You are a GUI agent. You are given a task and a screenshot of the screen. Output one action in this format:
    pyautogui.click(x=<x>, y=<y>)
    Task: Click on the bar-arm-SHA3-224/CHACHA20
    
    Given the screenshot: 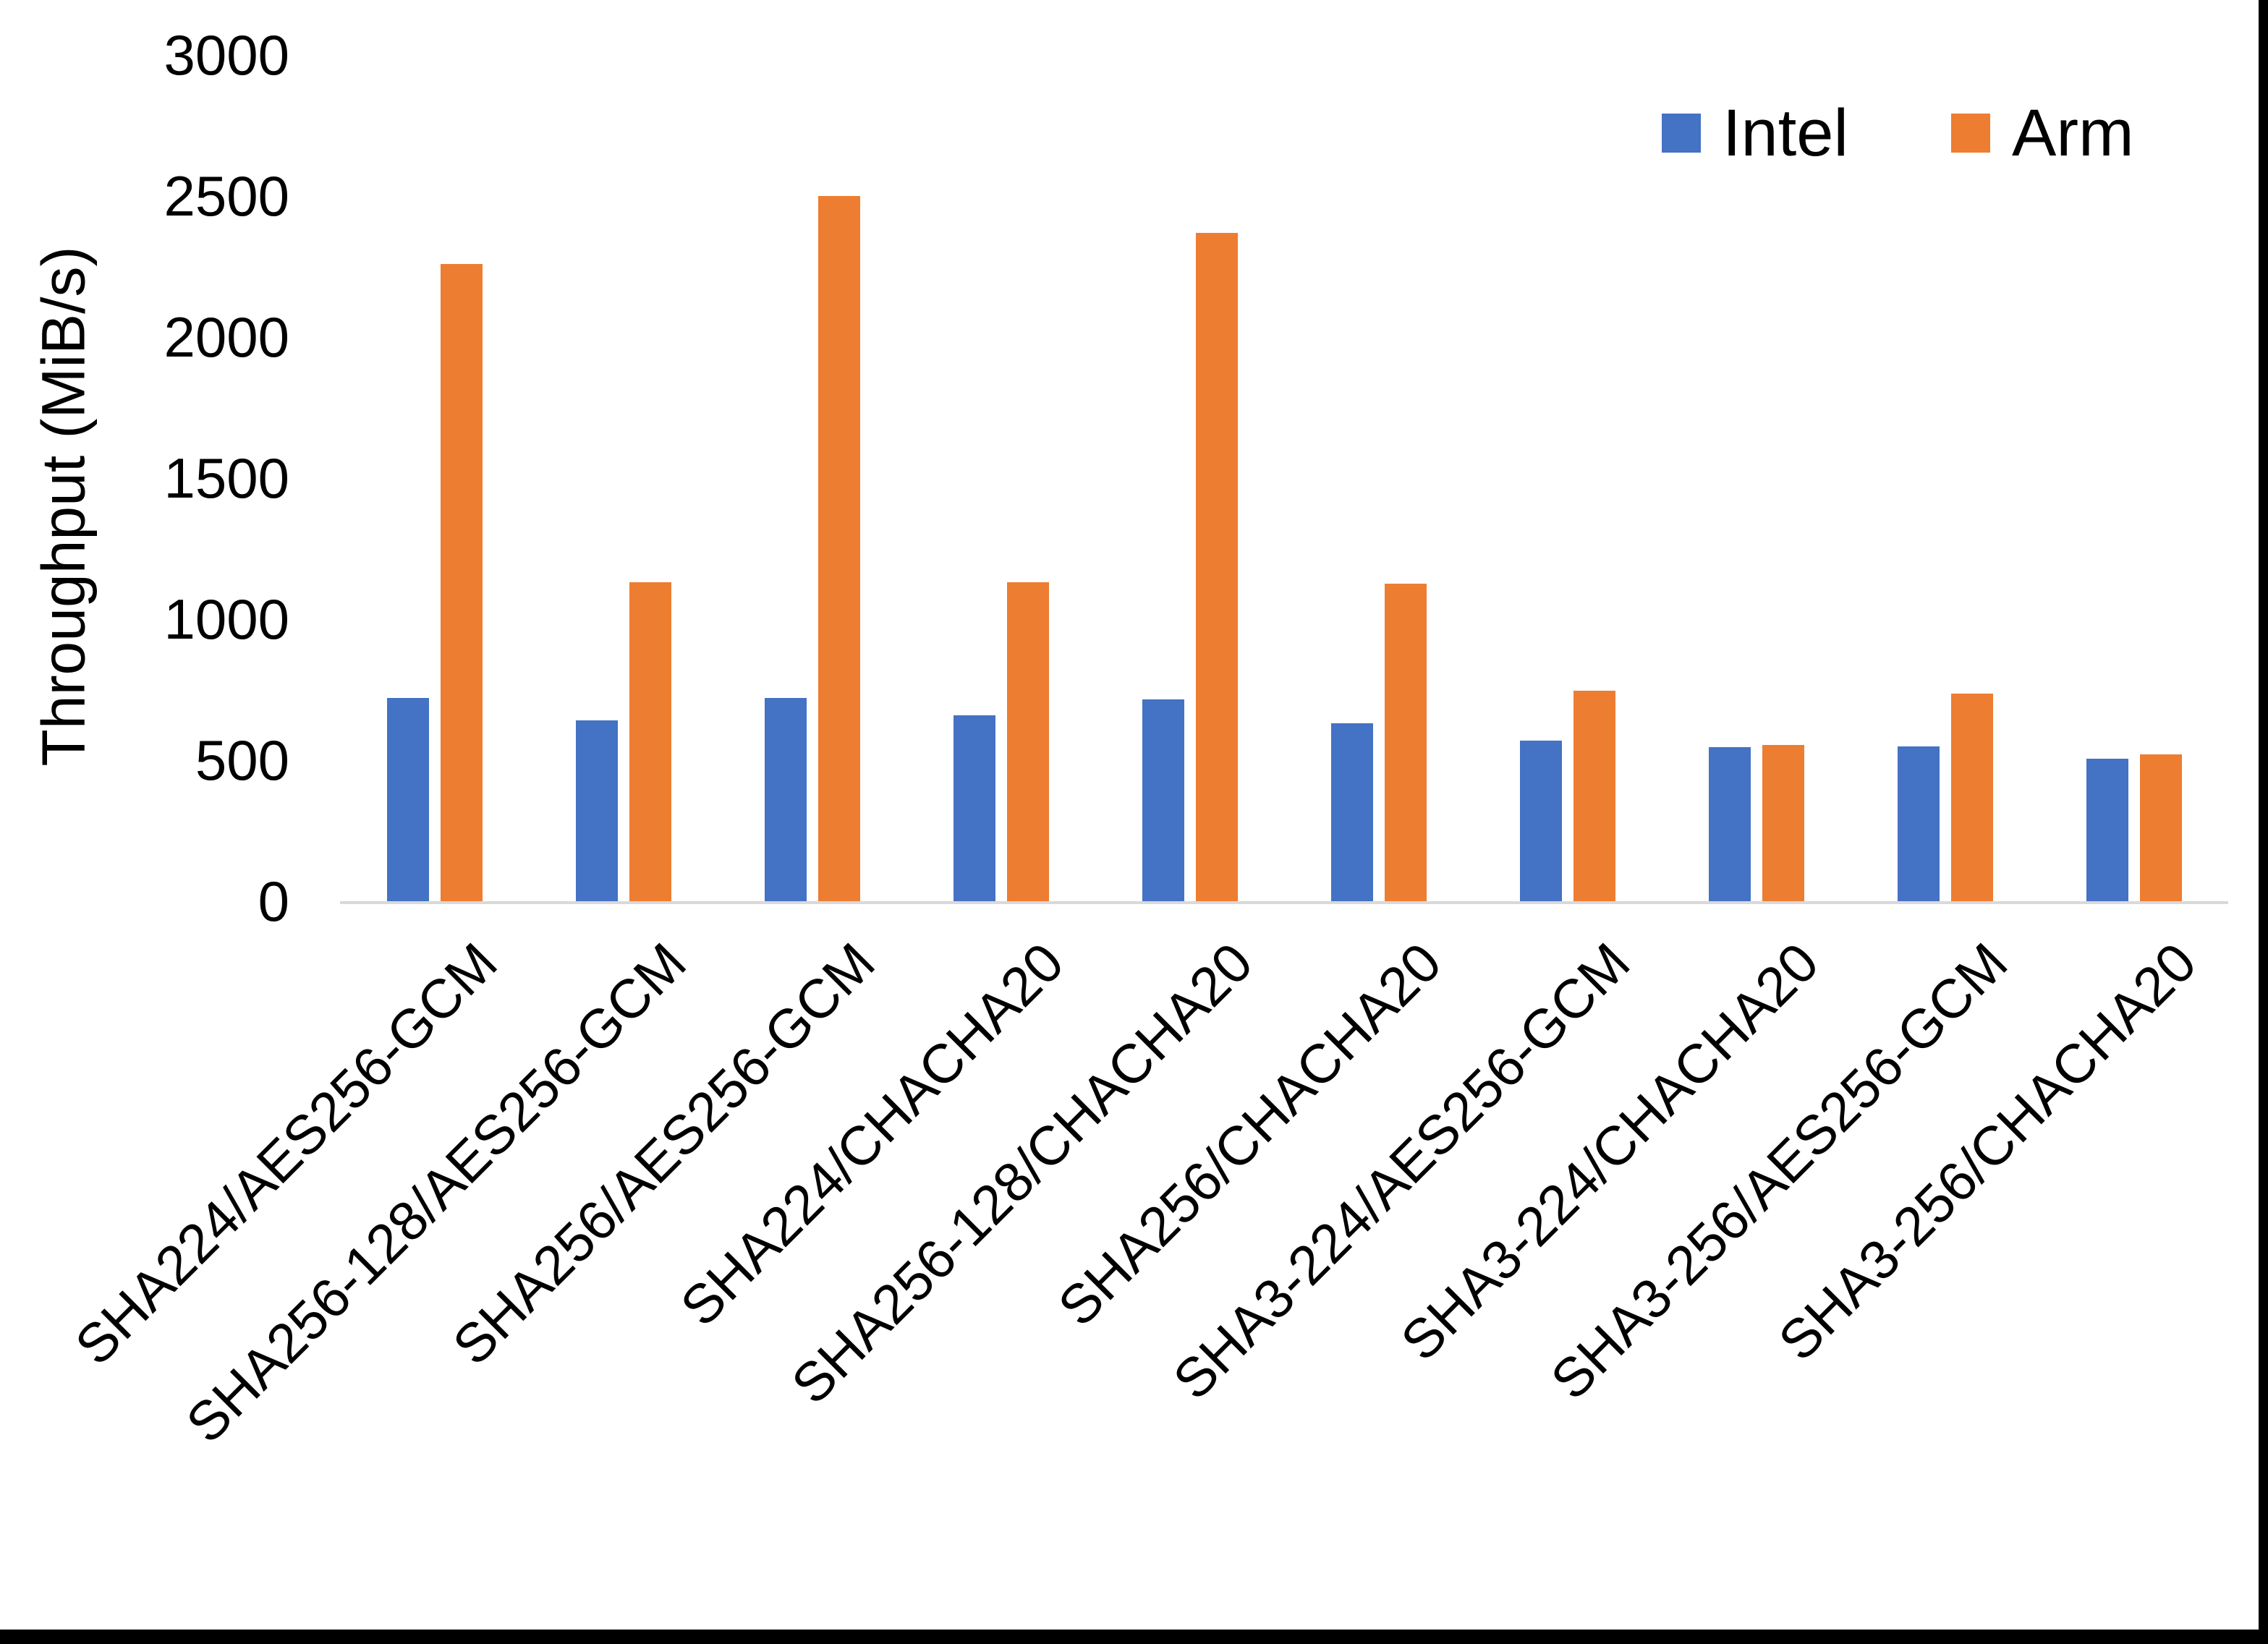 What is the action you would take?
    pyautogui.click(x=1783, y=822)
    